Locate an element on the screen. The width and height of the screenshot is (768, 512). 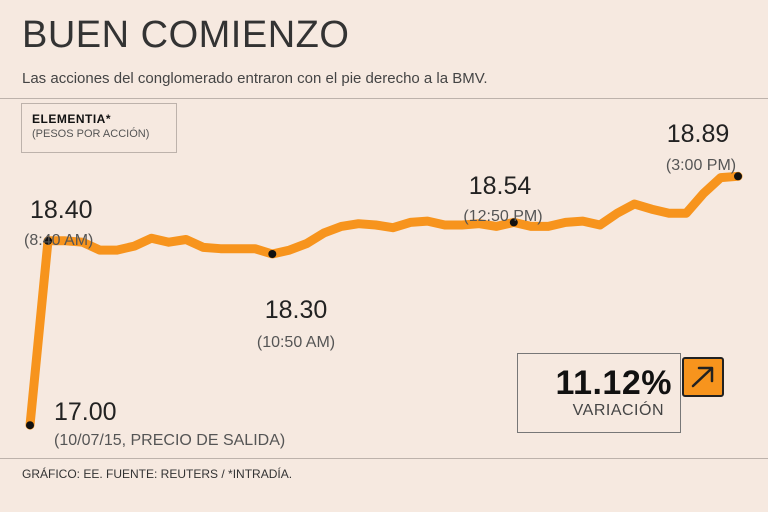
arrow-up-right-icon is located at coordinates (703, 377).